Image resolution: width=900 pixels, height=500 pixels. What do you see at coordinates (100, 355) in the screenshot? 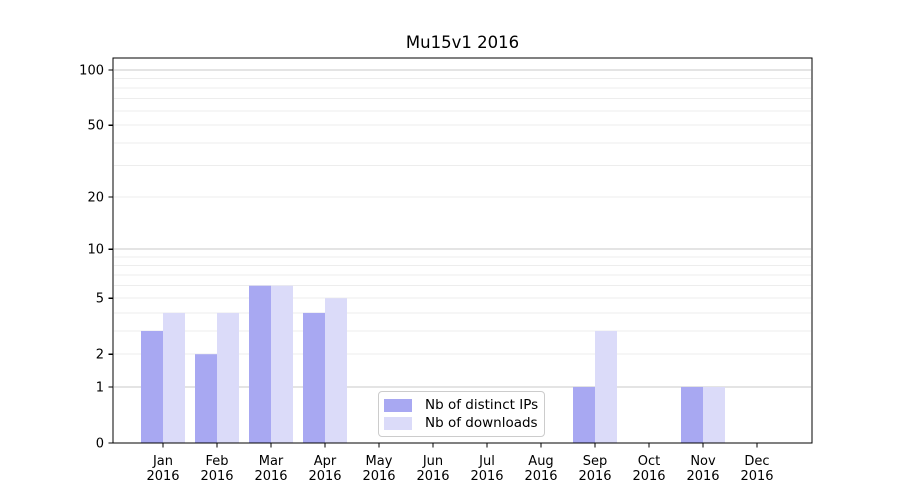
I see `y-tick-label: 2` at bounding box center [100, 355].